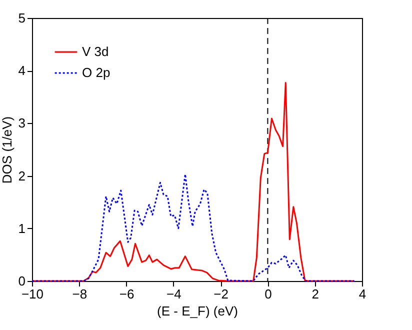 Image resolution: width=412 pixels, height=330 pixels. I want to click on x-axis-title: (E - E_F) (eV), so click(197, 311).